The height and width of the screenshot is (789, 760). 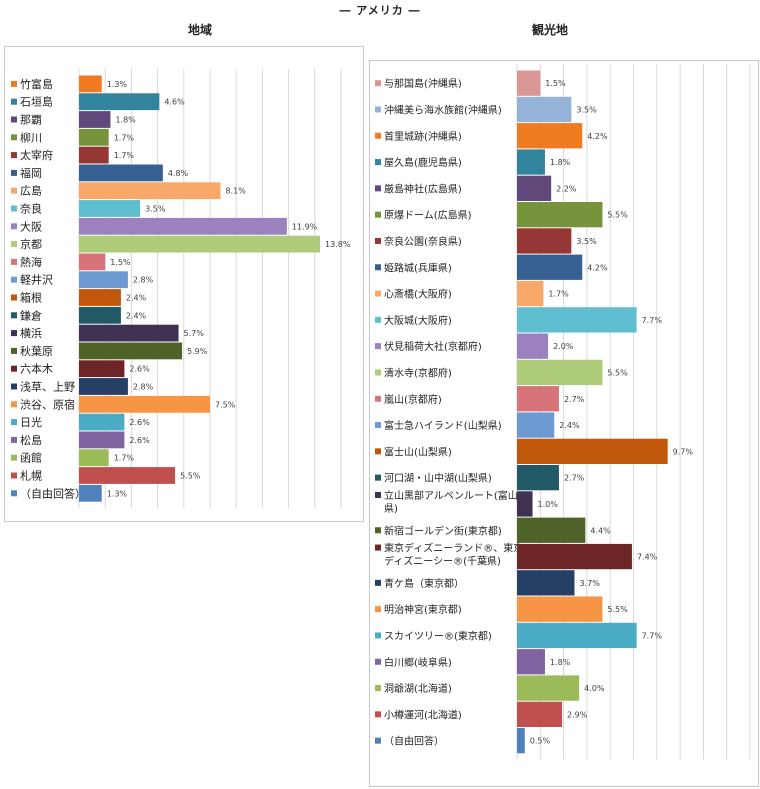 What do you see at coordinates (197, 351) in the screenshot?
I see `region-data-label: 5.9%` at bounding box center [197, 351].